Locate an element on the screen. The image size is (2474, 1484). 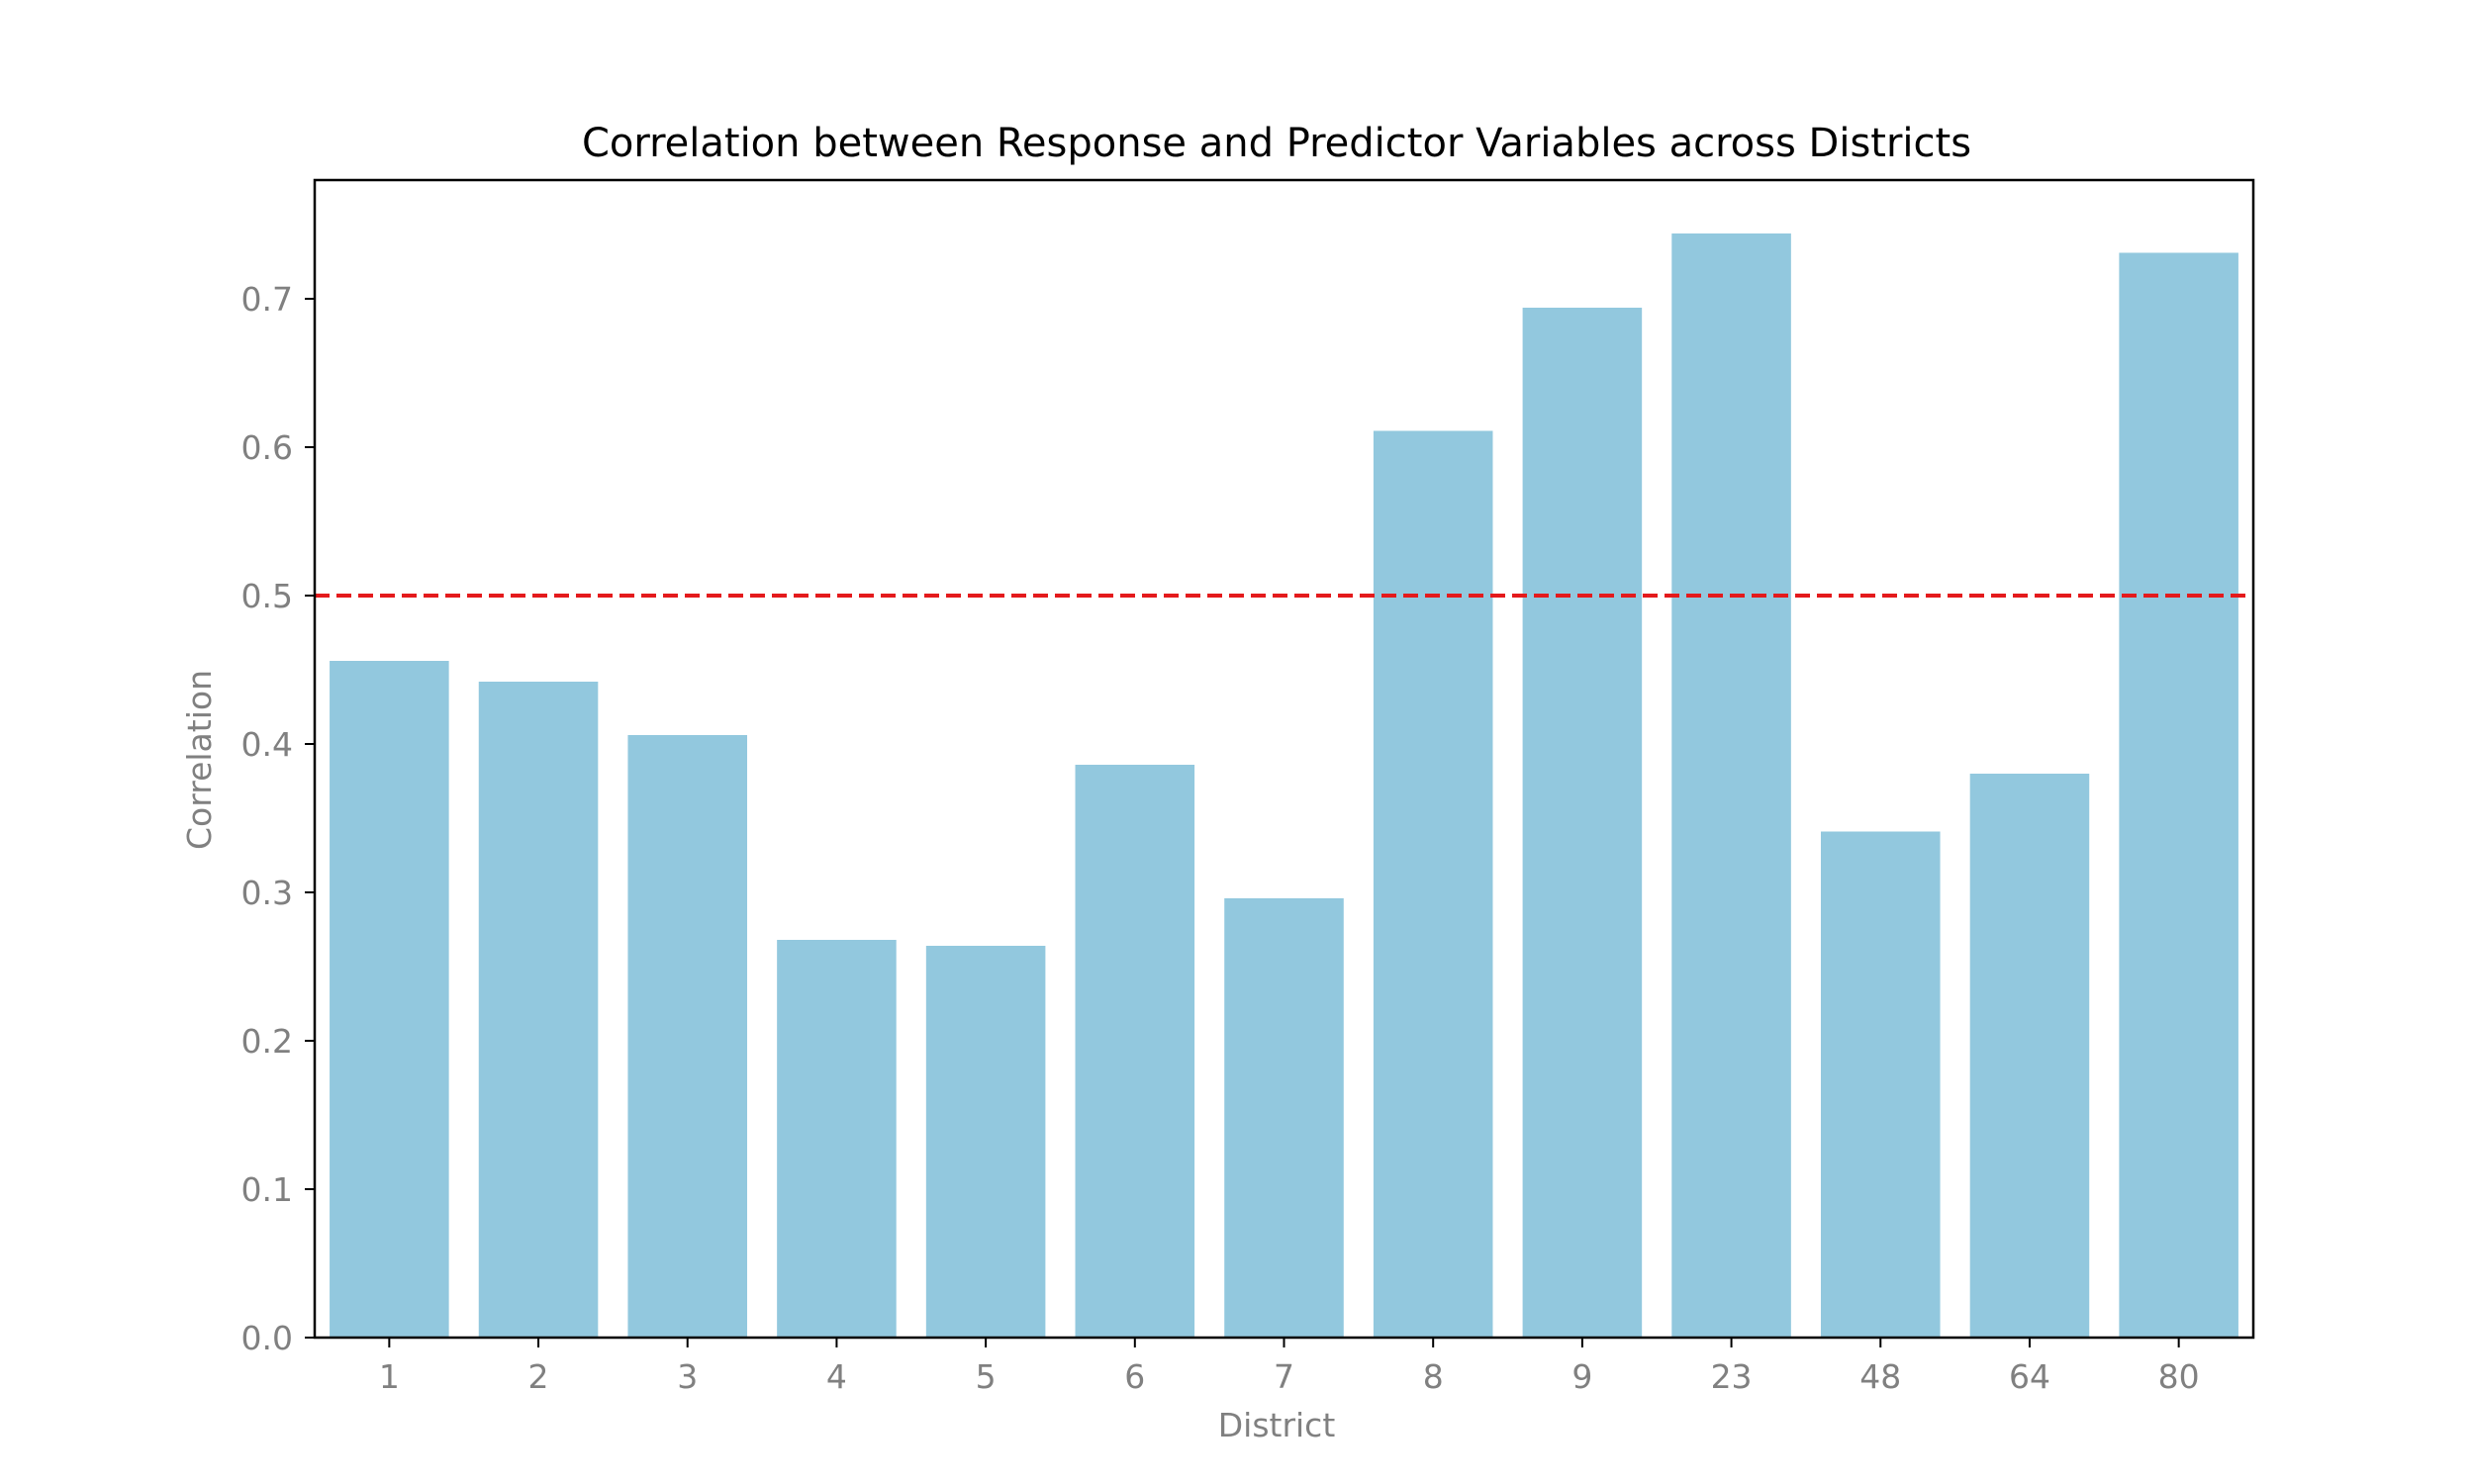
x-tick-label: 4 is located at coordinates (837, 1376).